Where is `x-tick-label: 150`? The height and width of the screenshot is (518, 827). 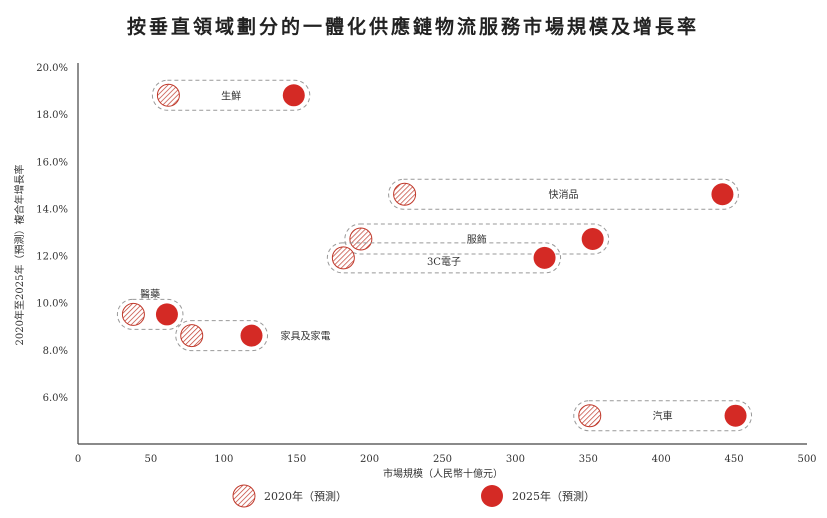
x-tick-label: 150 is located at coordinates (296, 459).